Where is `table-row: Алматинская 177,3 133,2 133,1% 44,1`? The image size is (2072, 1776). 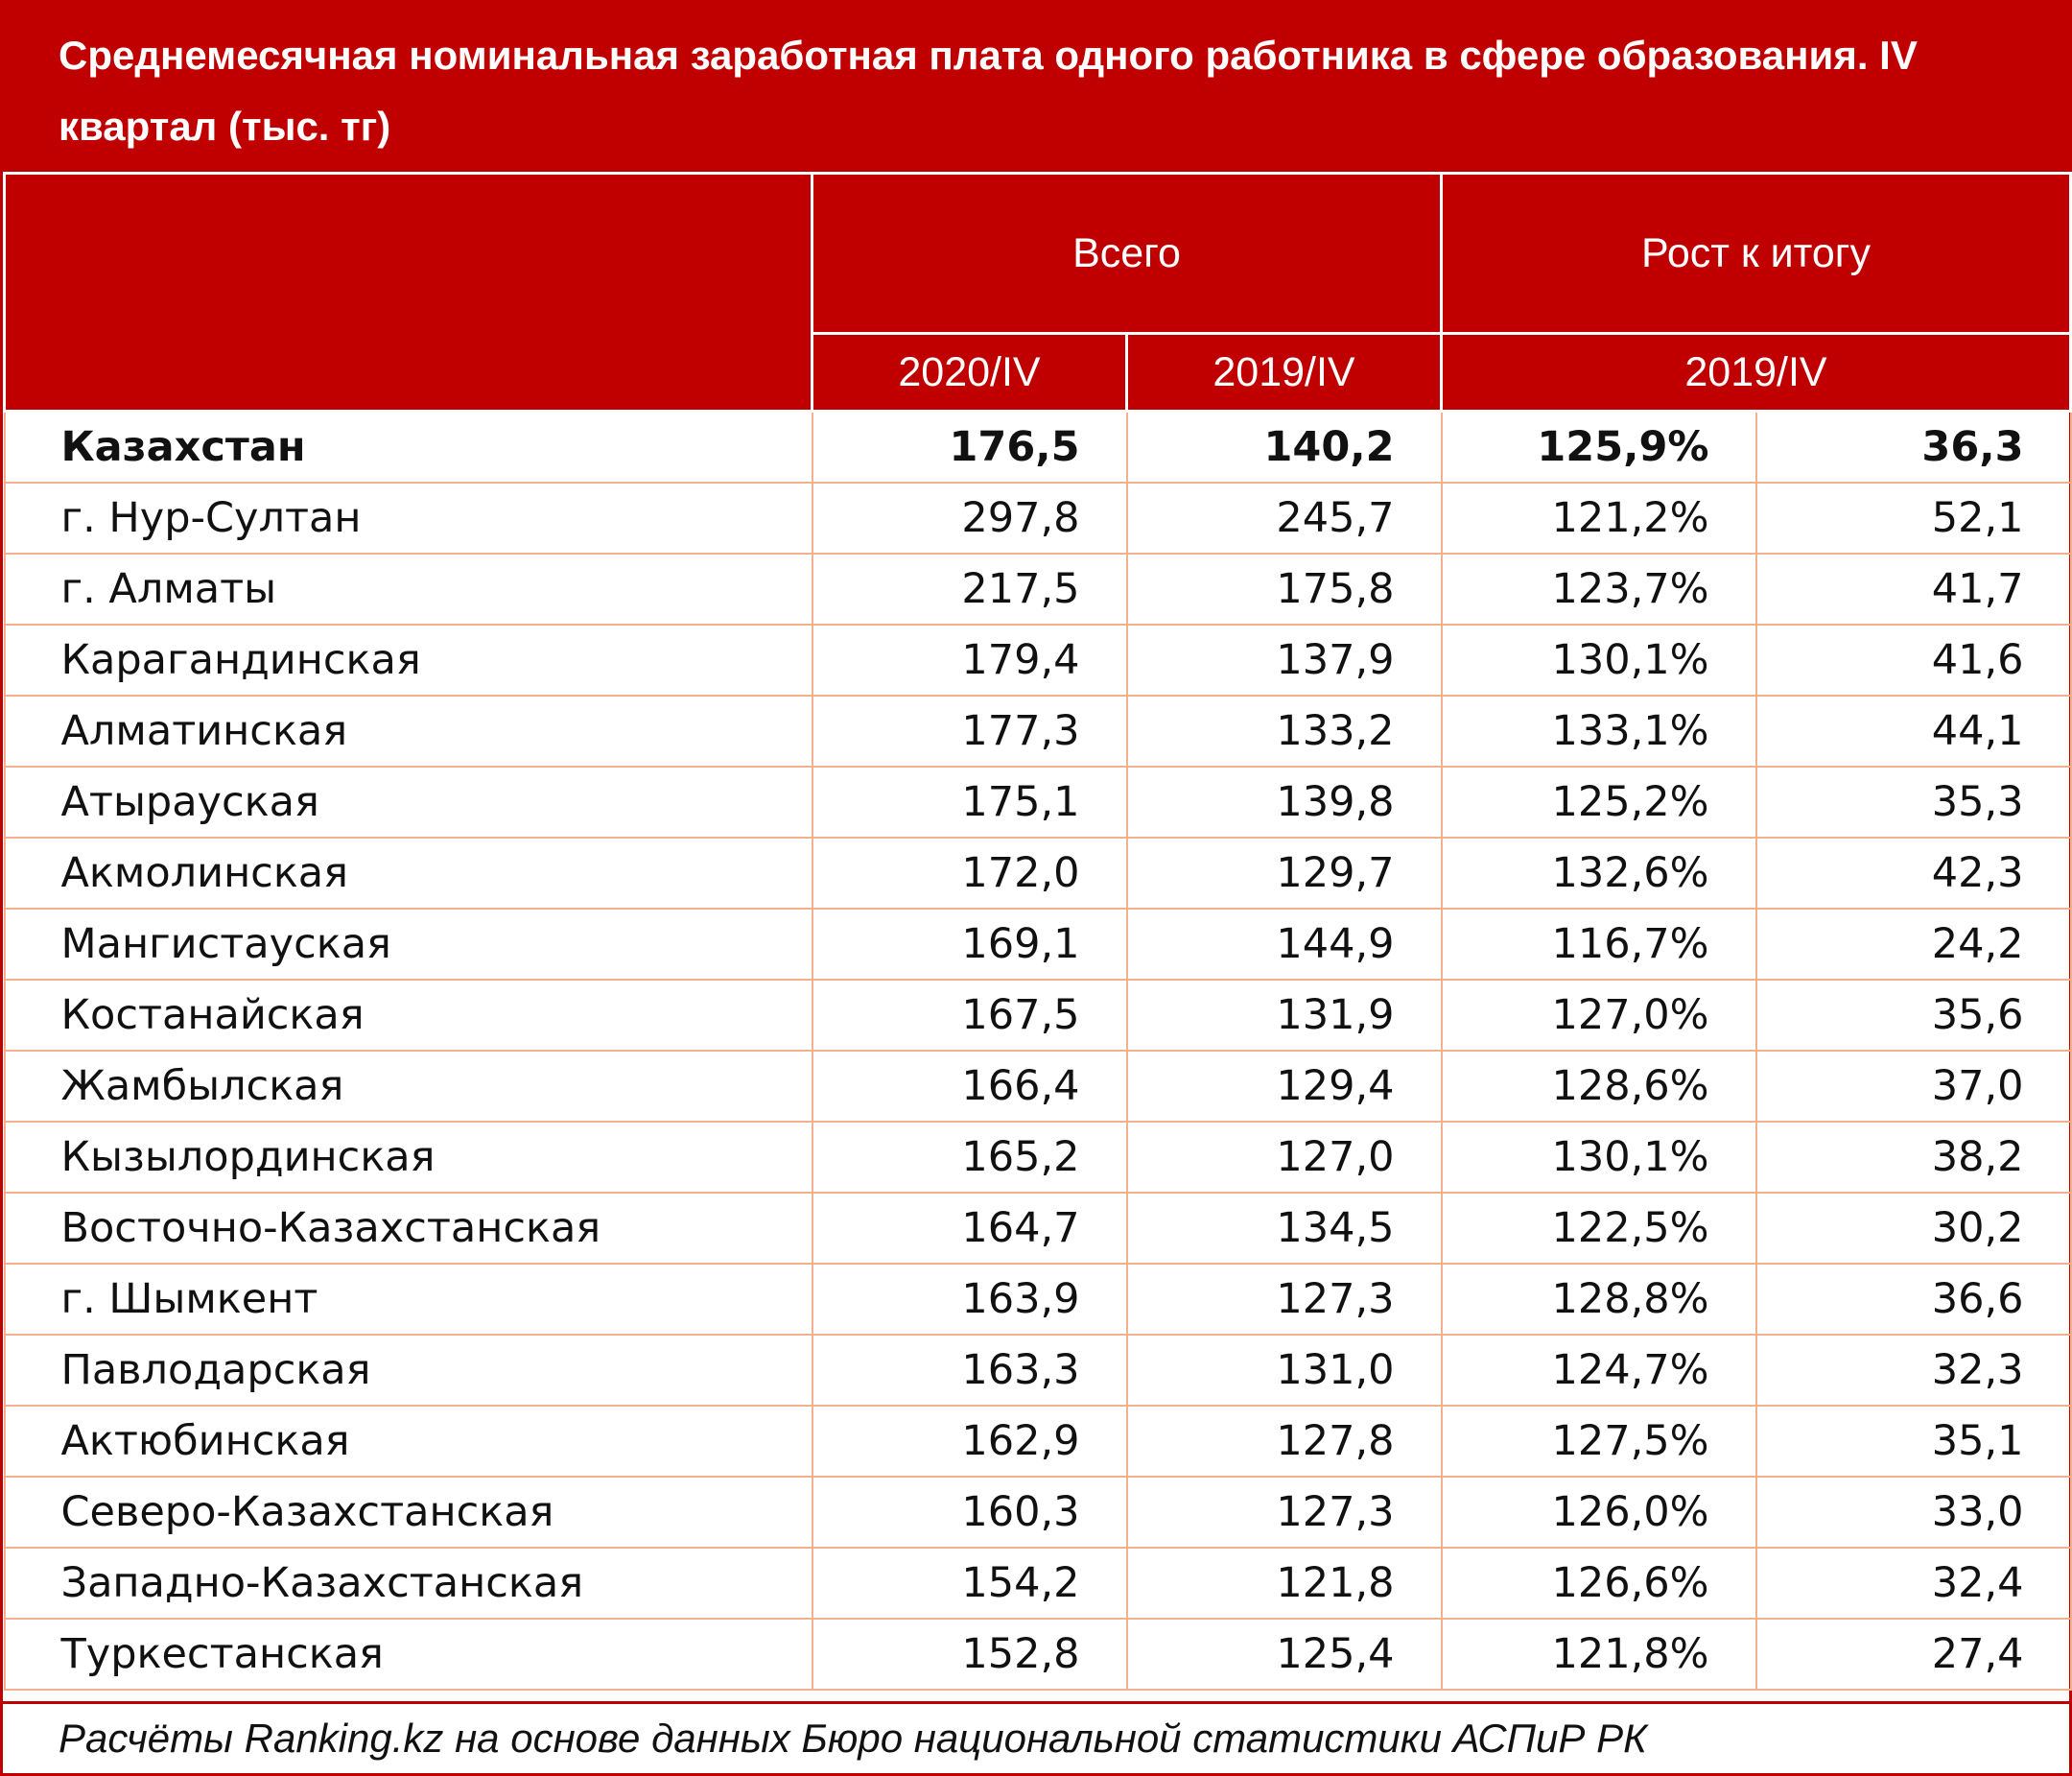 table-row: Алматинская 177,3 133,2 133,1% 44,1 is located at coordinates (1037, 732).